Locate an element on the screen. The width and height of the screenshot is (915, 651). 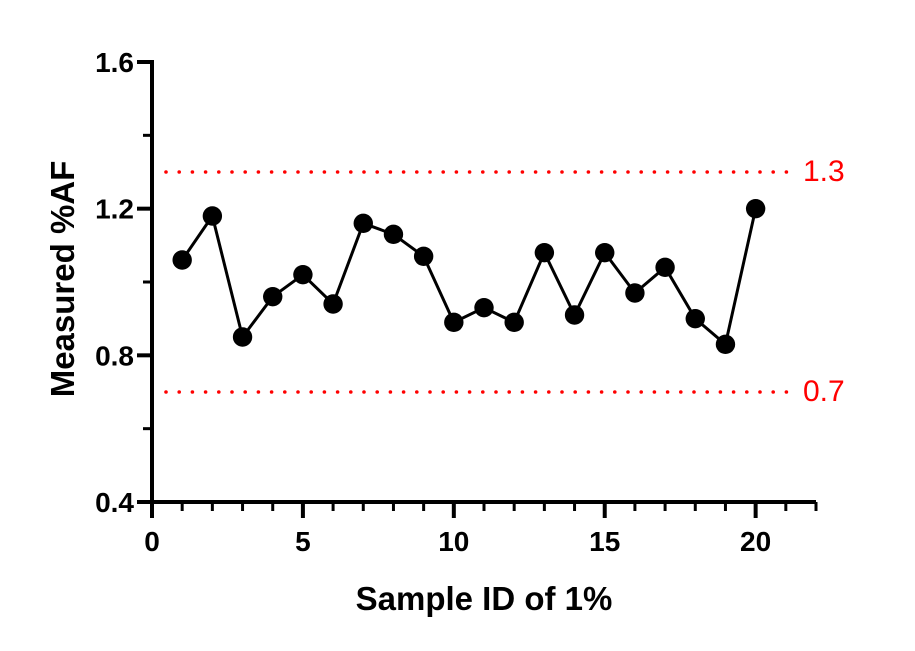
x-axis-title: Sample ID of 1% is located at coordinates (484, 598).